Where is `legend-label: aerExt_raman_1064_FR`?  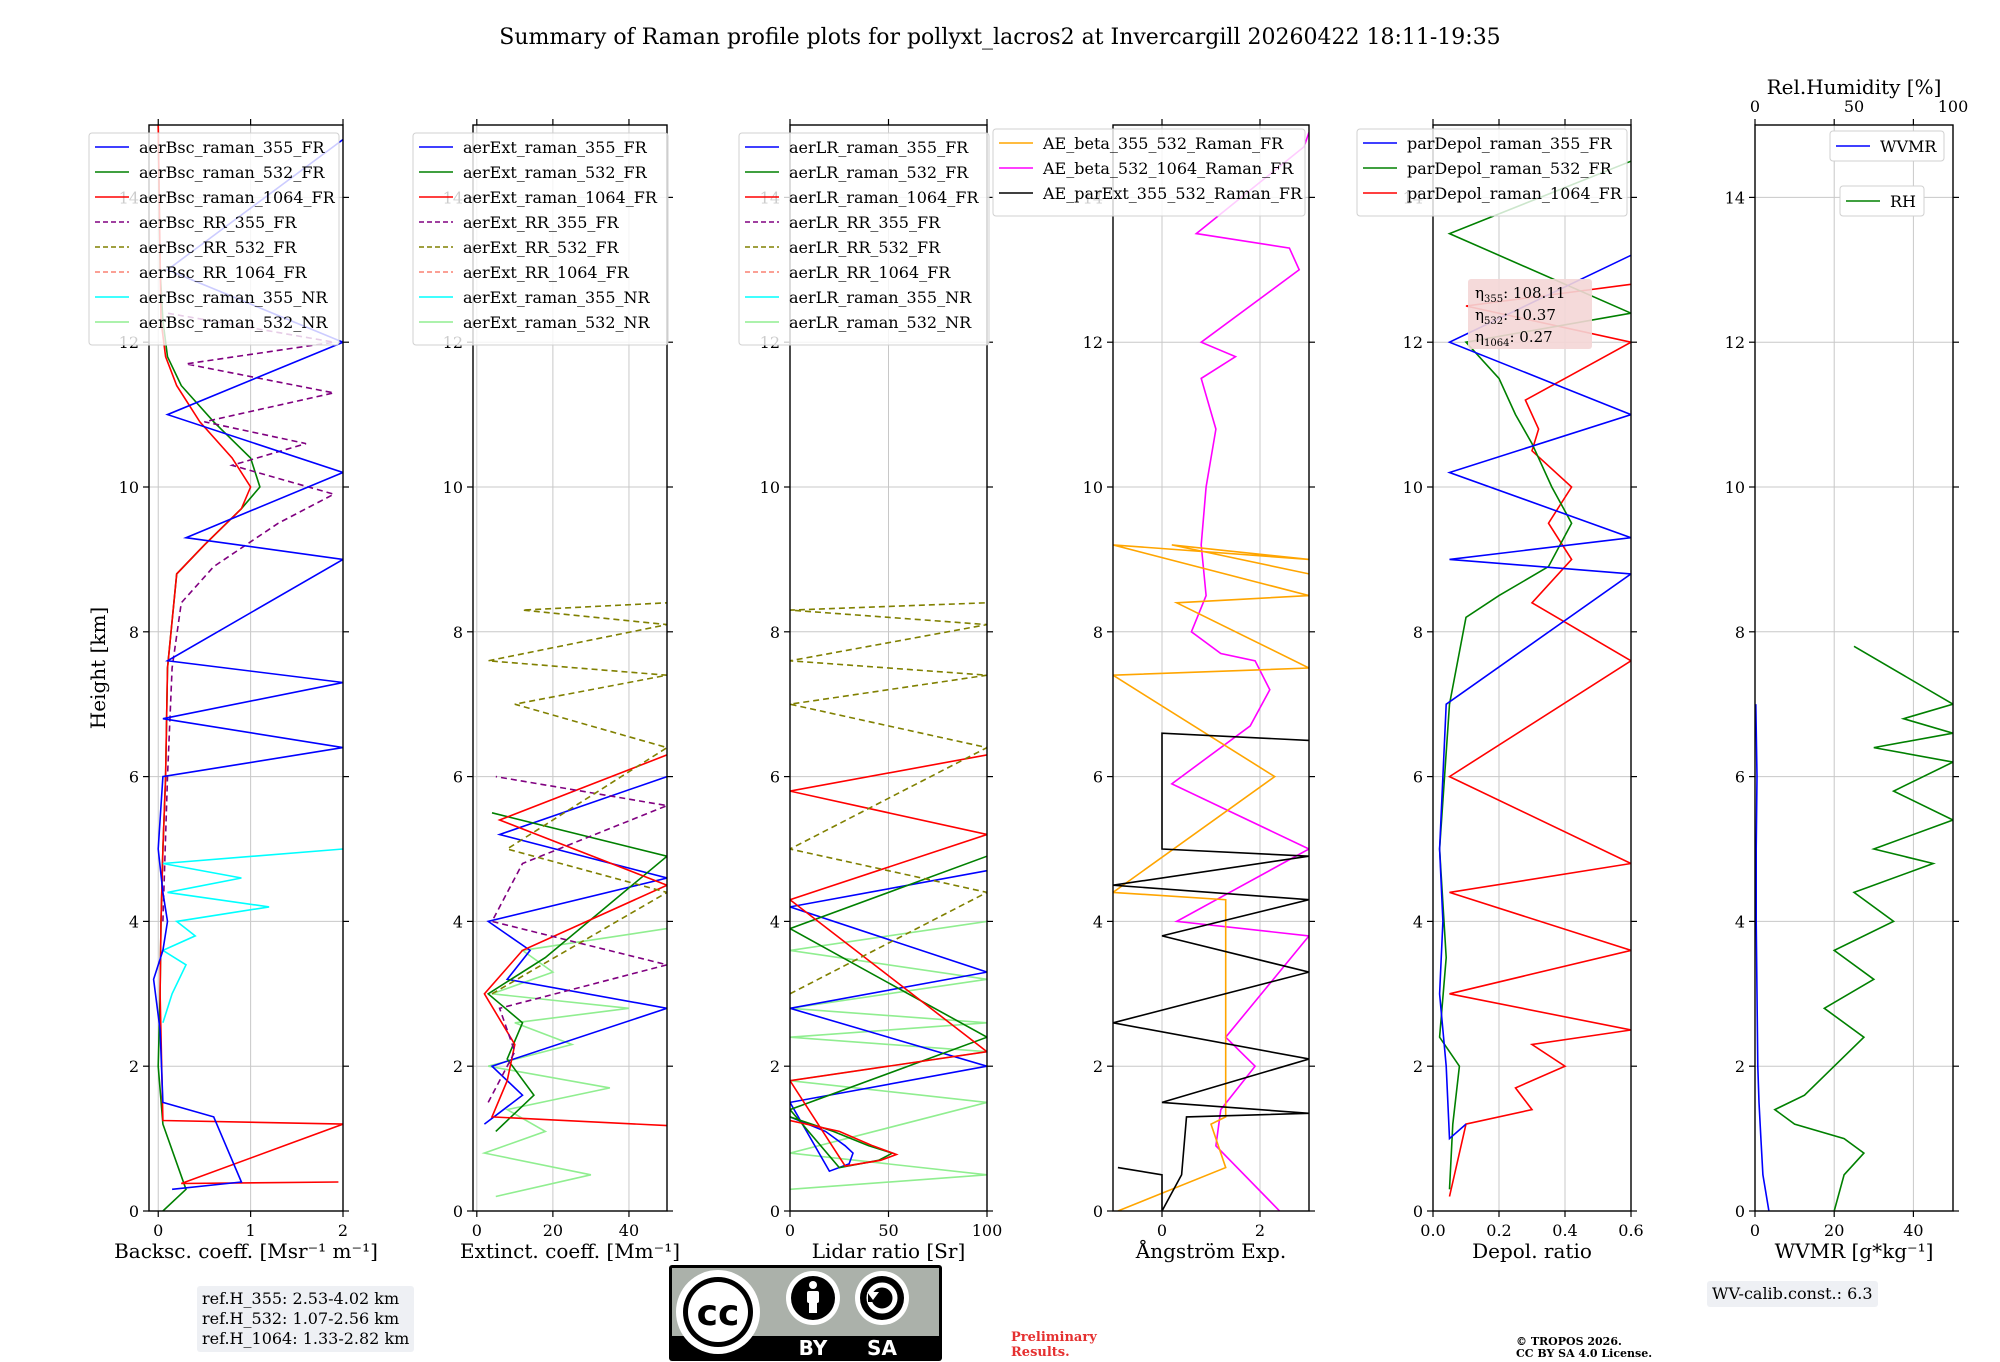
legend-label: aerExt_raman_1064_FR is located at coordinates (560, 197).